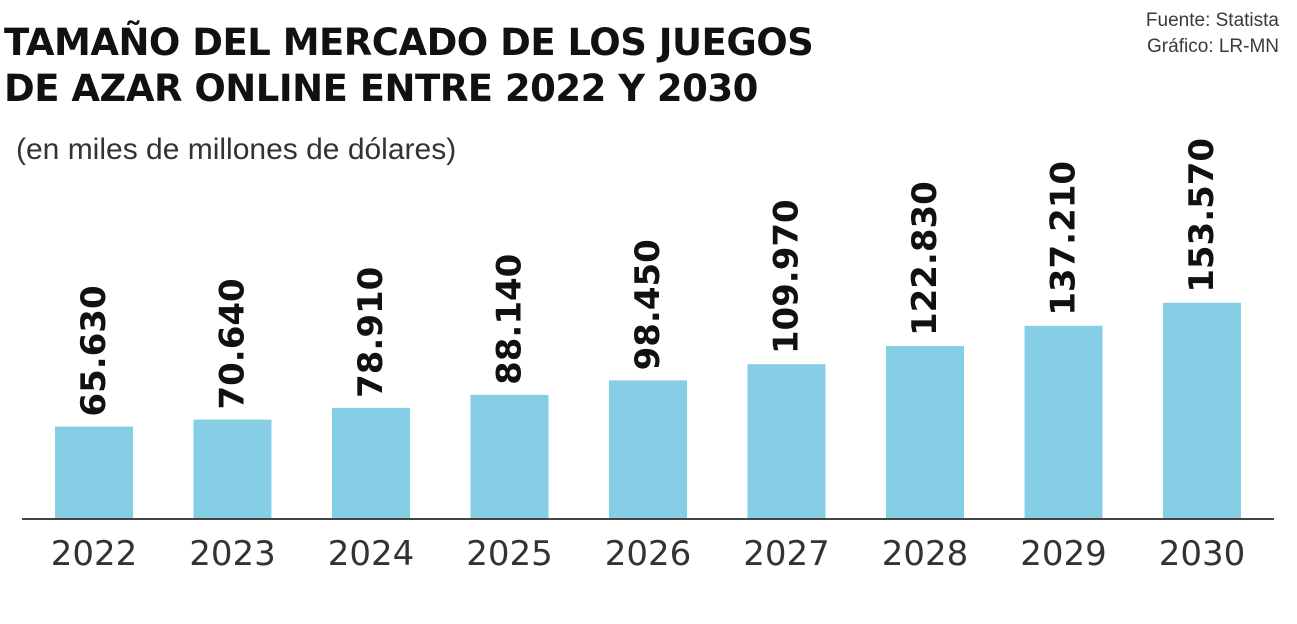 Image resolution: width=1297 pixels, height=624 pixels. I want to click on value-label-2027: 109.970, so click(787, 276).